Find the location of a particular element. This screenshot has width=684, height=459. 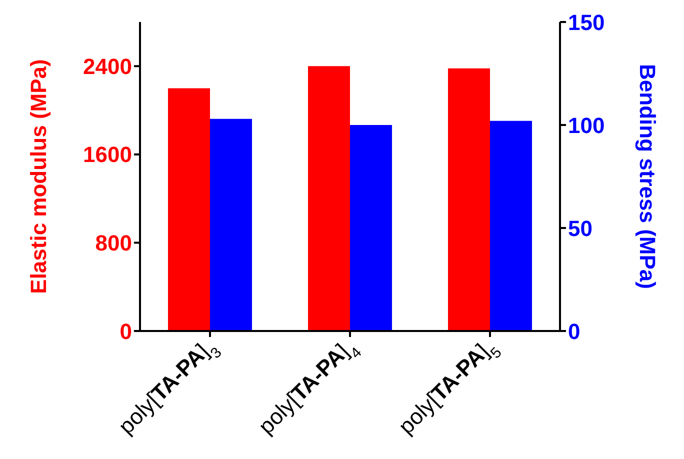

y2-tick-label: 100 is located at coordinates (586, 125).